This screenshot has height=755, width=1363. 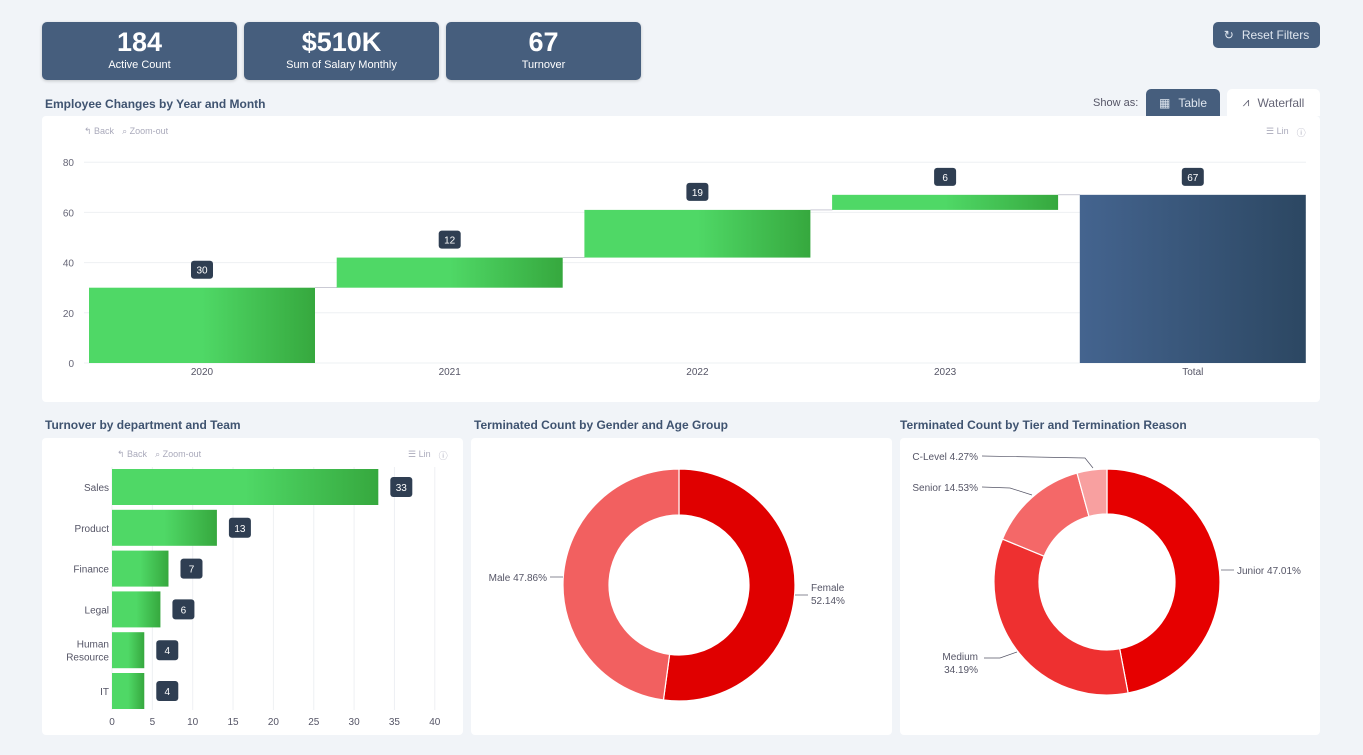 What do you see at coordinates (97, 610) in the screenshot?
I see `y-tick-label: Legal` at bounding box center [97, 610].